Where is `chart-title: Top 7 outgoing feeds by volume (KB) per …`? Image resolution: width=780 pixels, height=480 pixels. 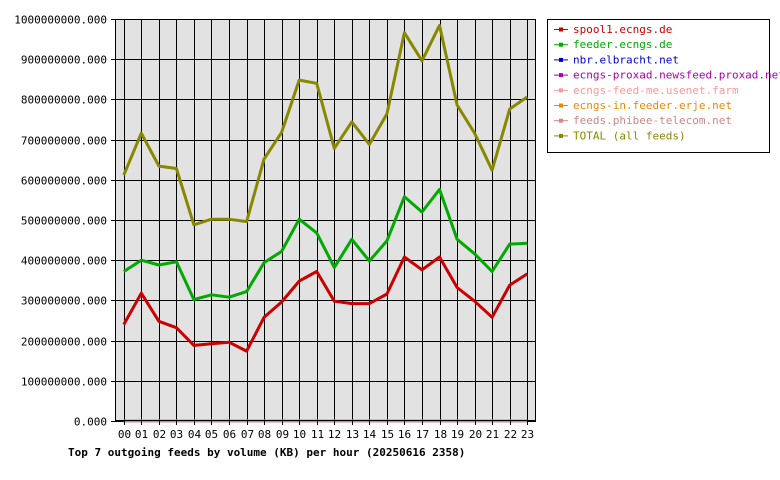 chart-title: Top 7 outgoing feeds by volume (KB) per … is located at coordinates (266, 452).